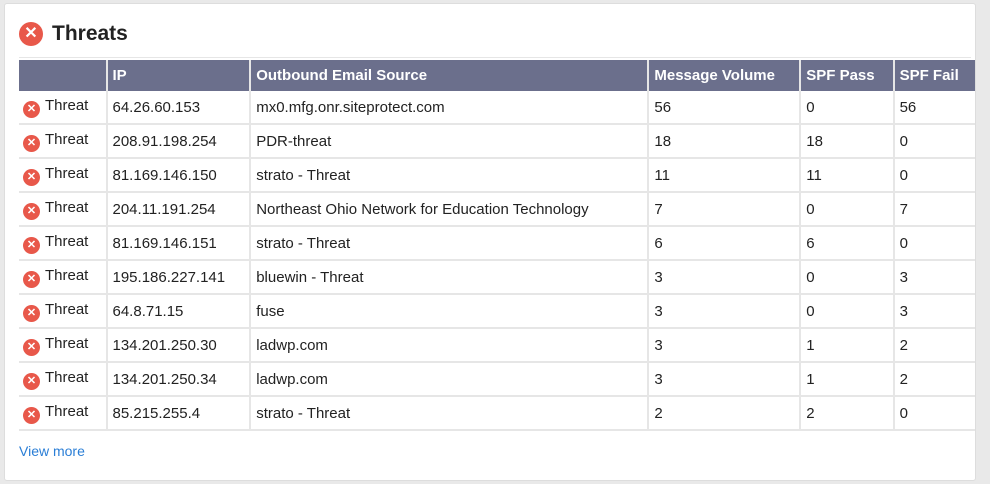 This screenshot has height=484, width=990. What do you see at coordinates (178, 413) in the screenshot?
I see `ip-cell: 85.215.255.4` at bounding box center [178, 413].